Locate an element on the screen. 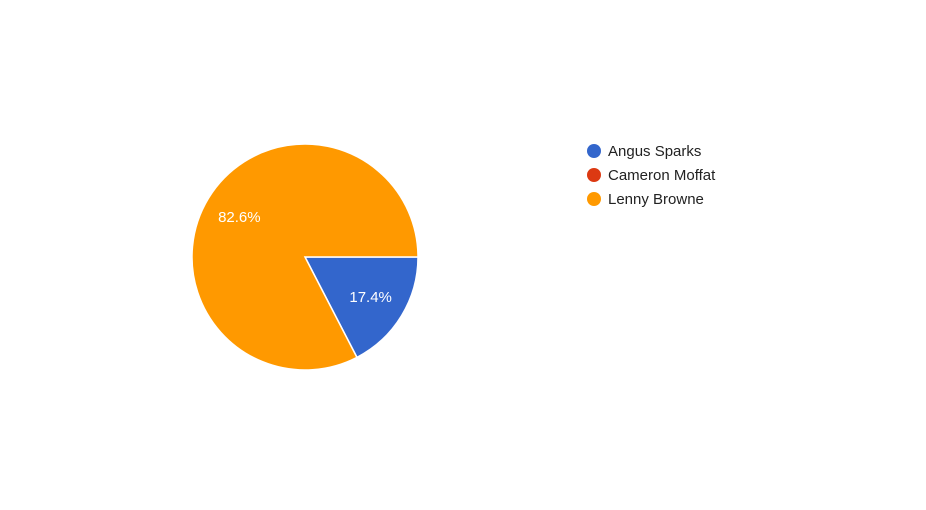 The height and width of the screenshot is (510, 926). legend-label: Cameron Moffat is located at coordinates (662, 175).